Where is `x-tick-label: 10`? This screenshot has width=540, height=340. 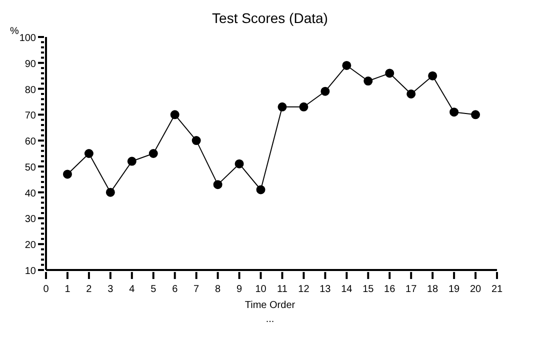 x-tick-label: 10 is located at coordinates (261, 289).